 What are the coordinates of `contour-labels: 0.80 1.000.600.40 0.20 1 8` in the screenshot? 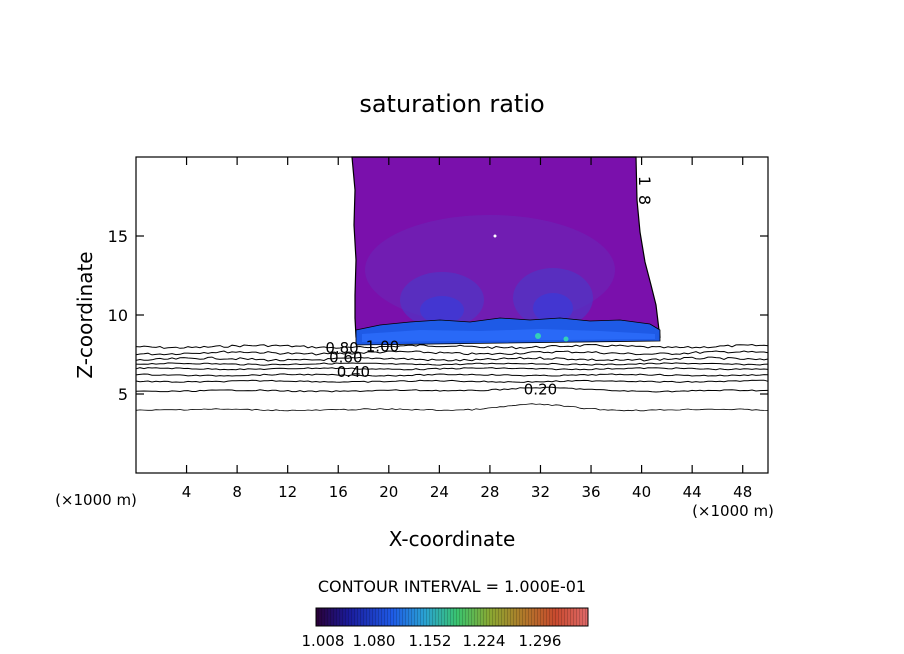 It's located at (489, 287).